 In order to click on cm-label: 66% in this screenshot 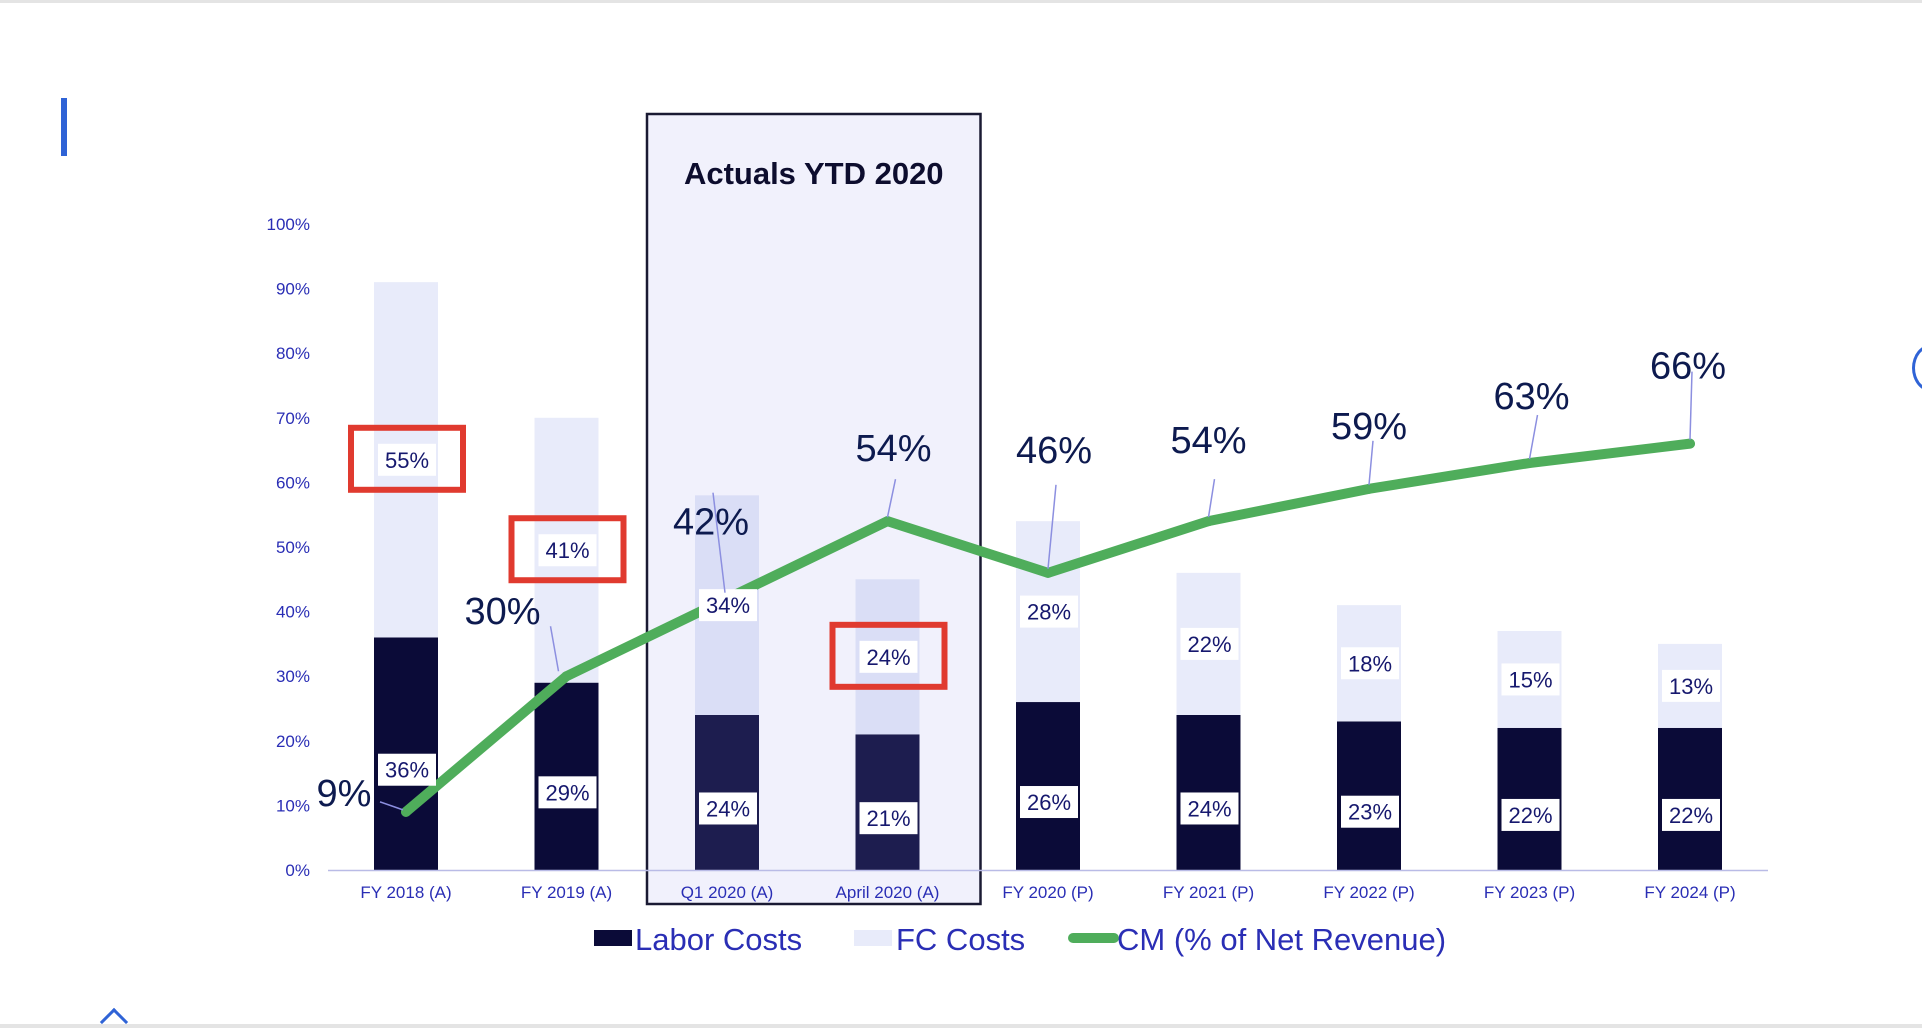, I will do `click(1688, 367)`.